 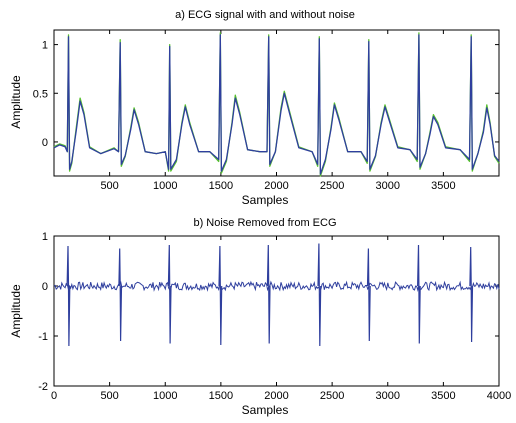 What do you see at coordinates (165, 396) in the screenshot?
I see `chart-b-xtick-label: 1000` at bounding box center [165, 396].